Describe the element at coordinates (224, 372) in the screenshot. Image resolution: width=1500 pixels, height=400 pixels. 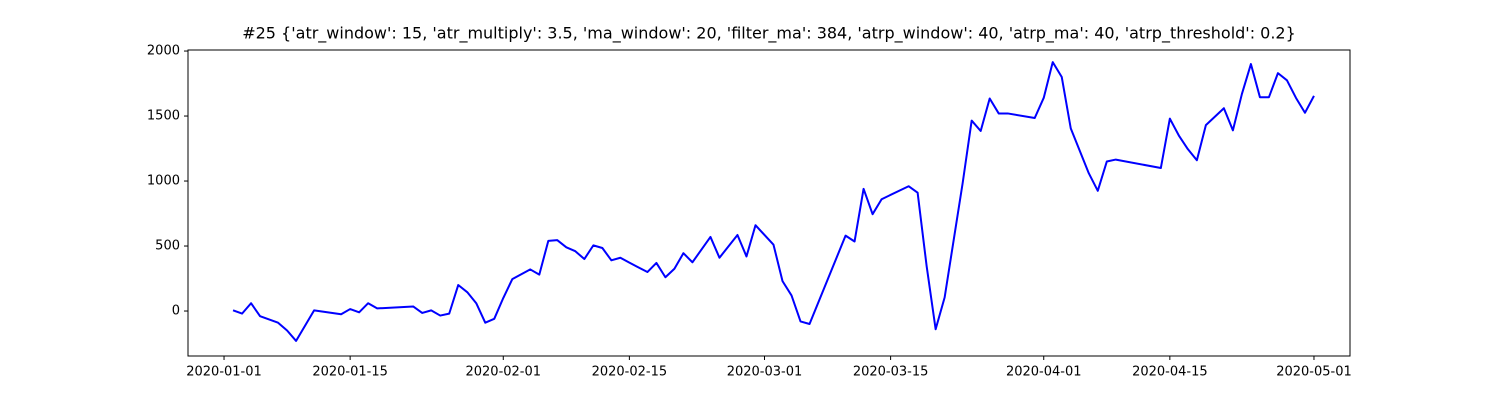
I see `x-tick-label: 2020-01-01` at that location.